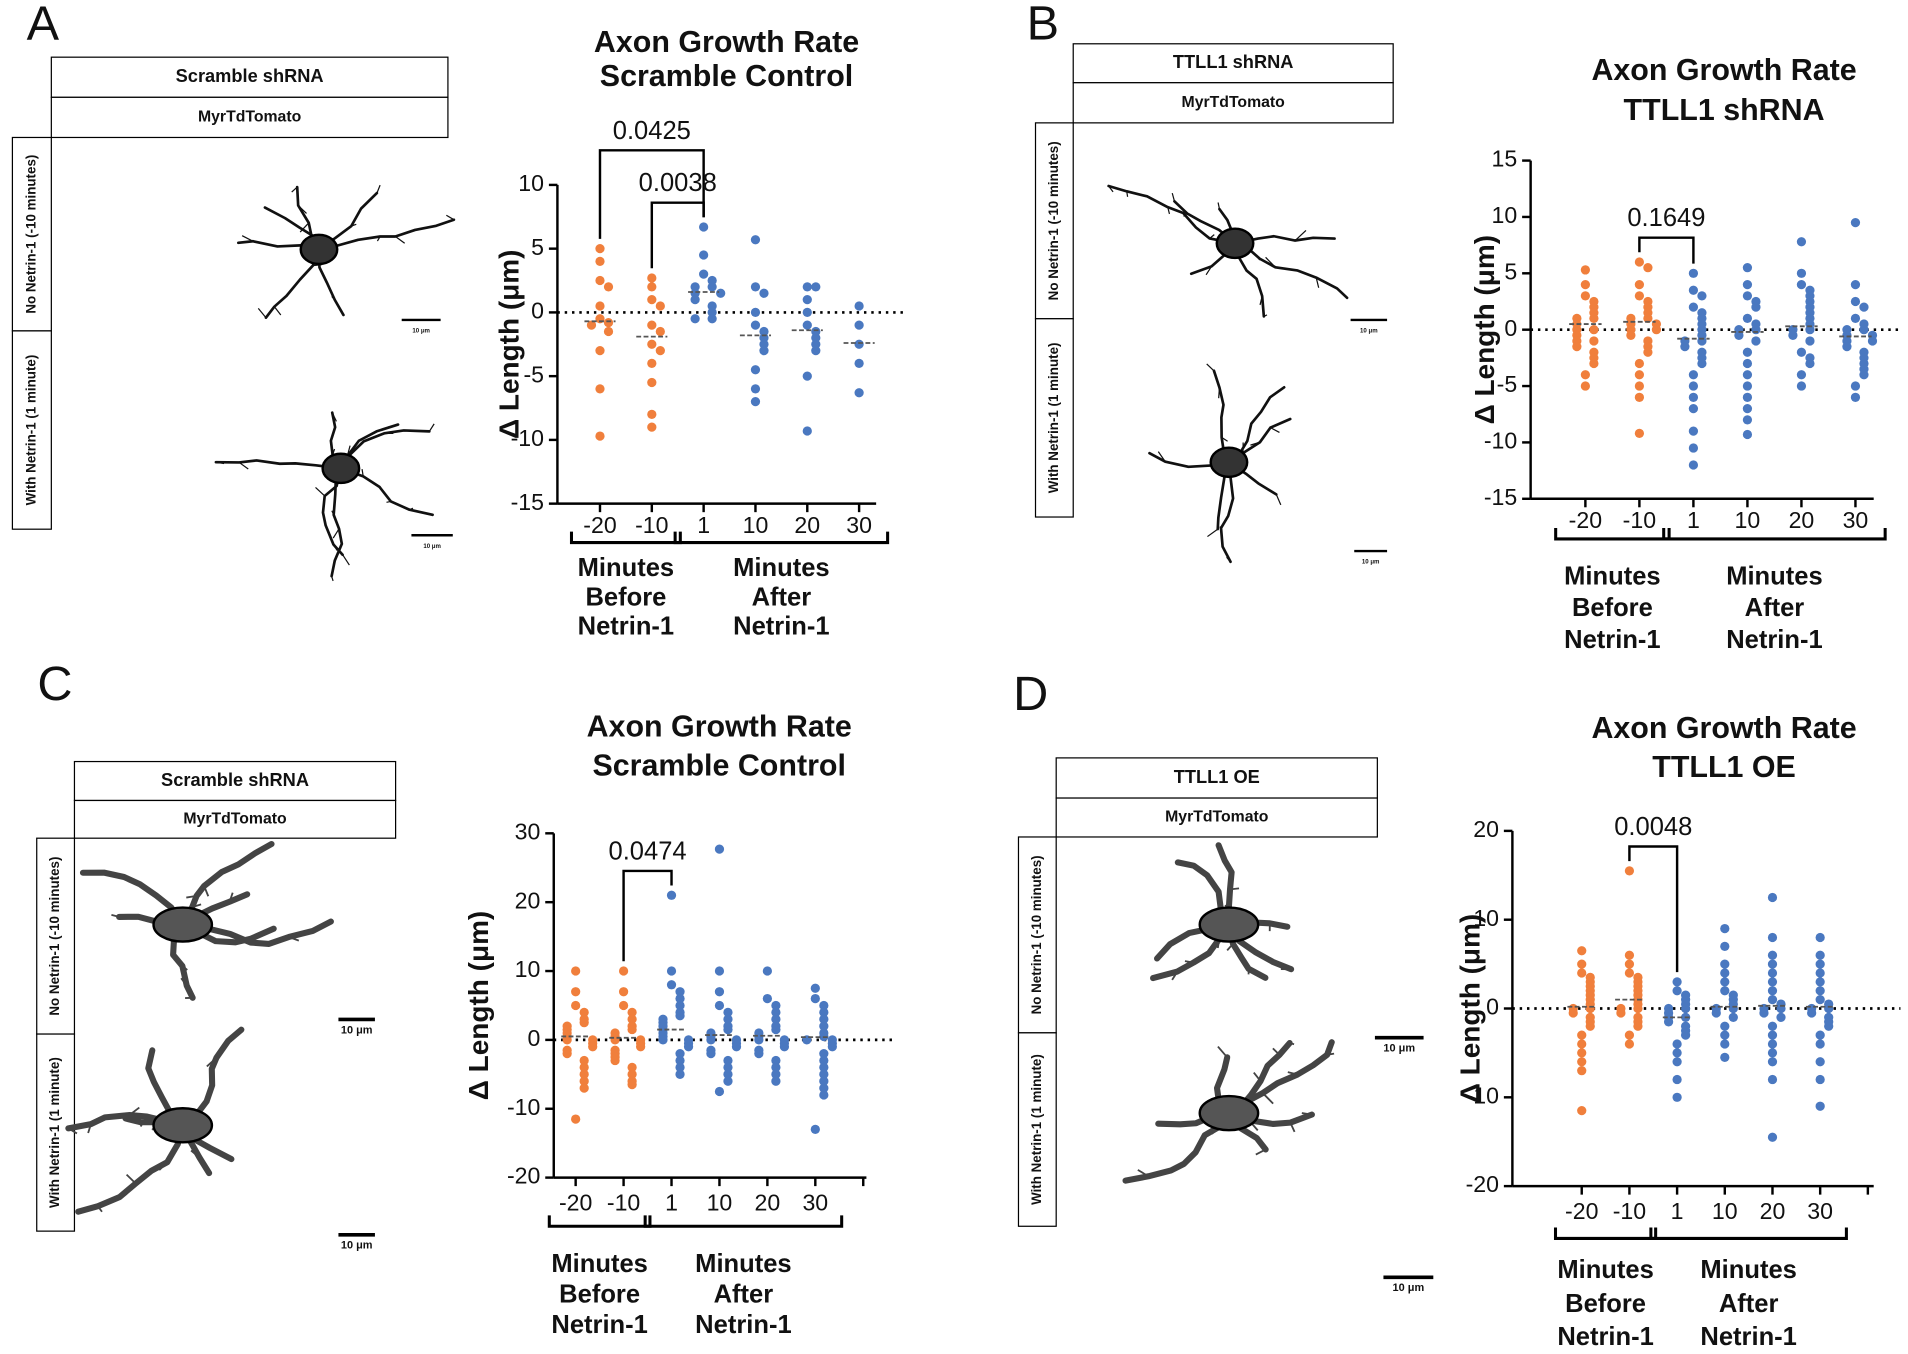 Image resolution: width=1908 pixels, height=1354 pixels. I want to click on group-label: Minutes, so click(599, 1264).